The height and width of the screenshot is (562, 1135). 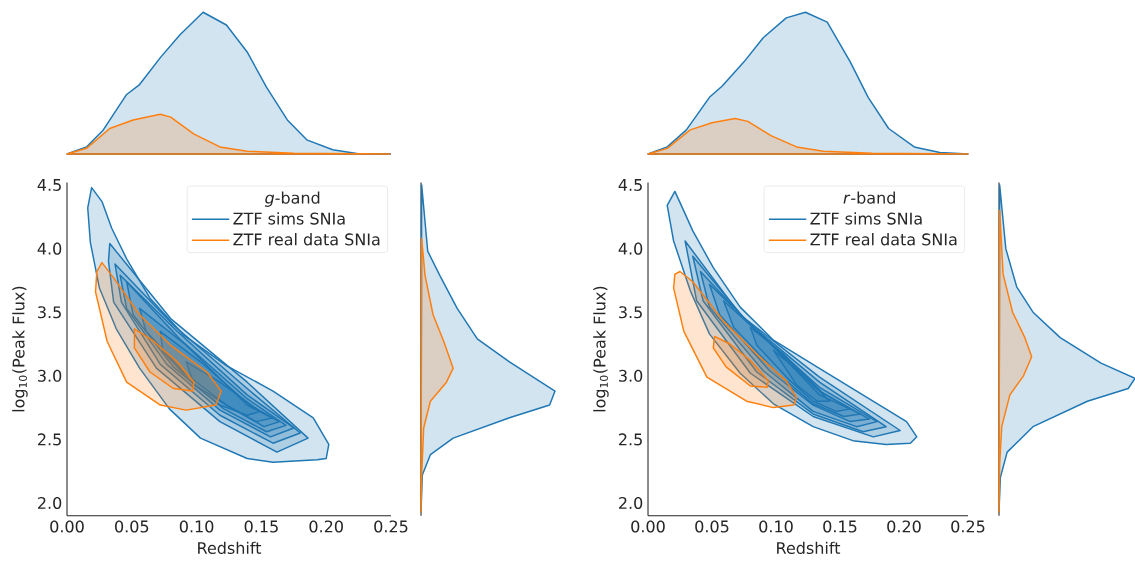 What do you see at coordinates (869, 197) in the screenshot?
I see `legend-title: r-band` at bounding box center [869, 197].